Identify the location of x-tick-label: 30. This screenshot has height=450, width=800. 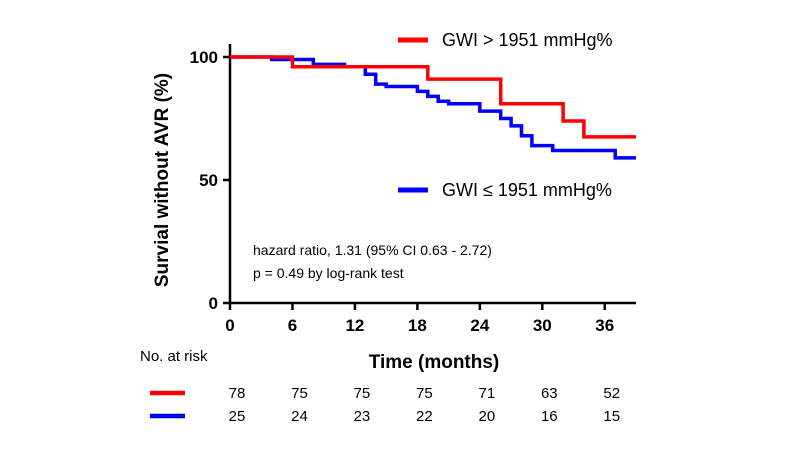
(542, 325).